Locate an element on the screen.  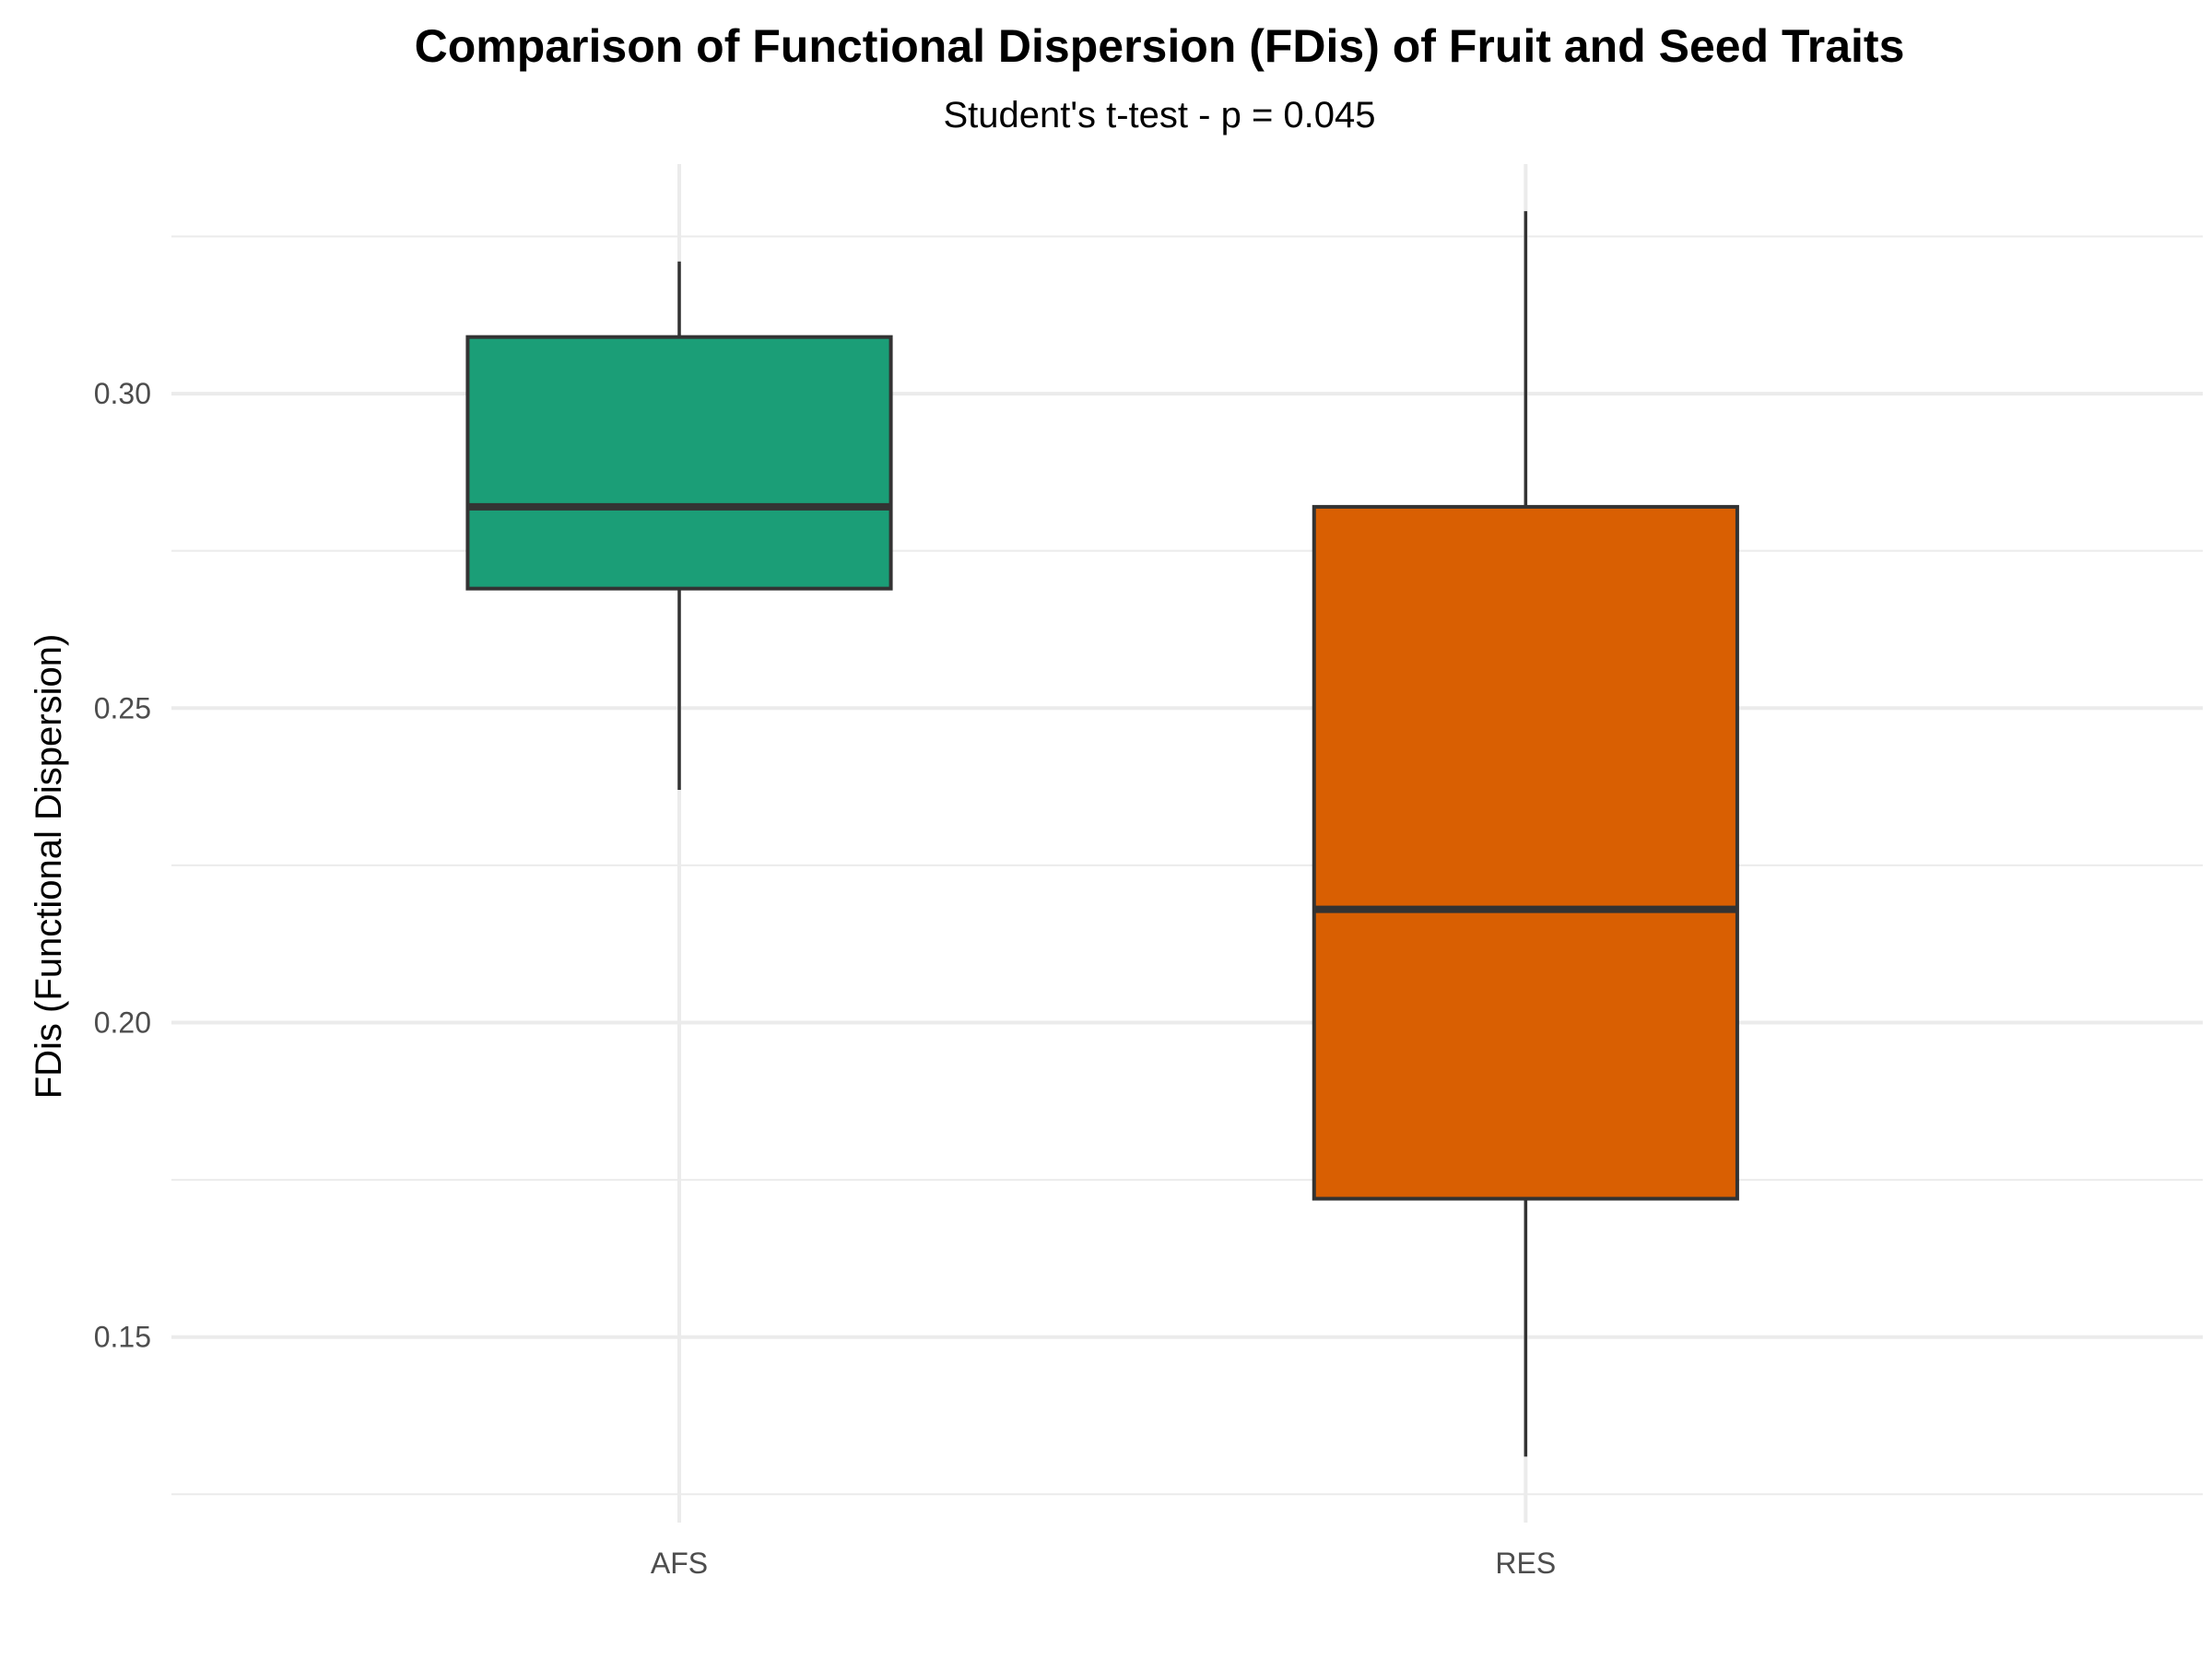
box-afs is located at coordinates (679, 525).